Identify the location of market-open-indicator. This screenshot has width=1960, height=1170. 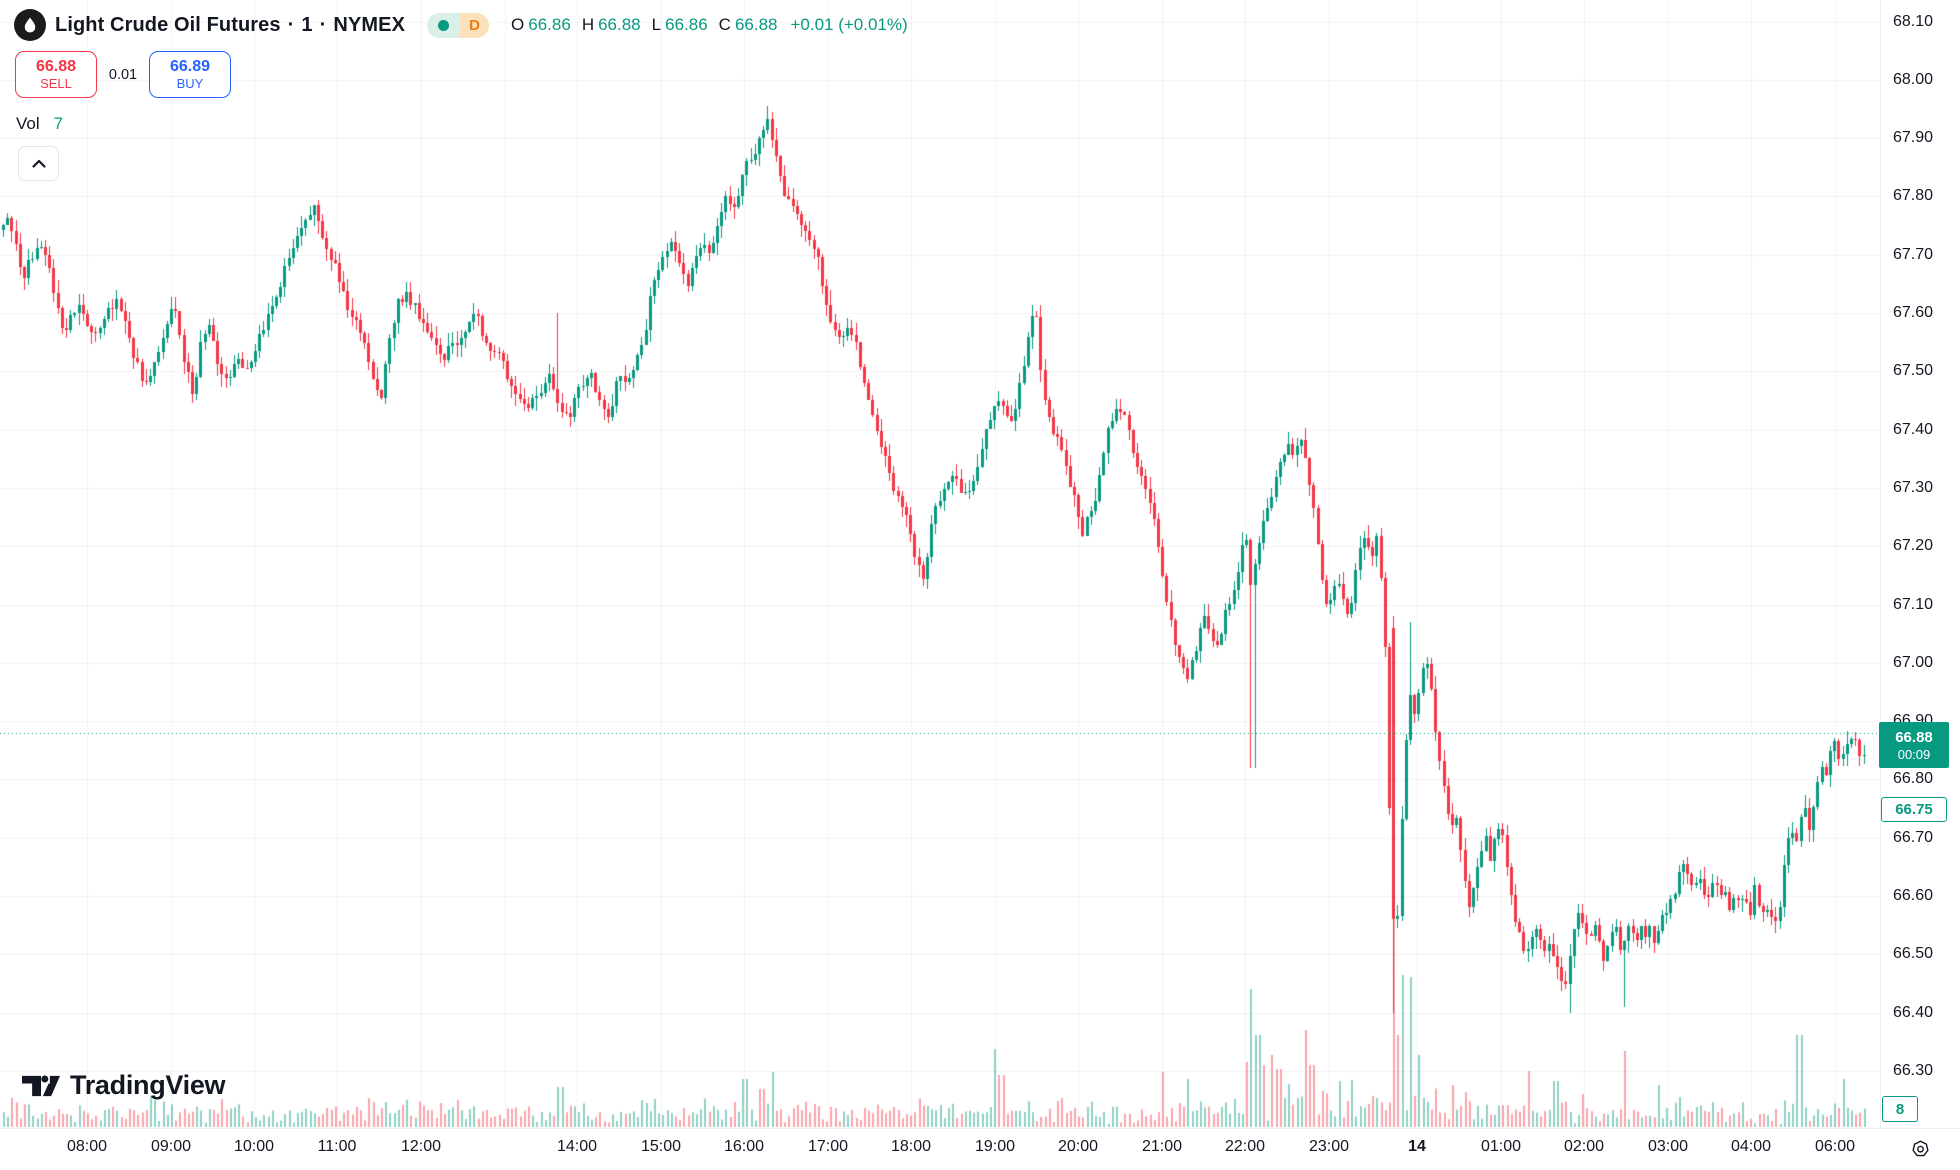
(444, 25).